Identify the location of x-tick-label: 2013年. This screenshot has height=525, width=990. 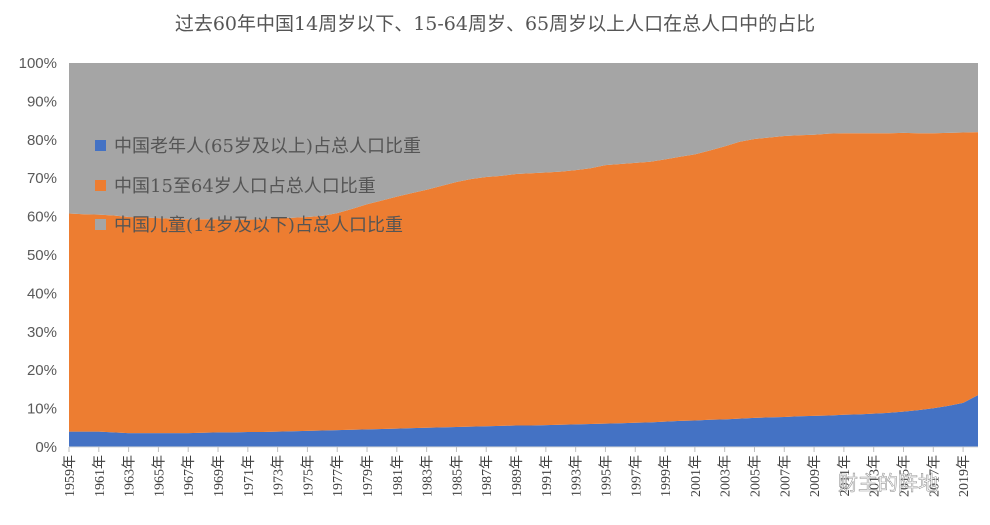
(875, 476).